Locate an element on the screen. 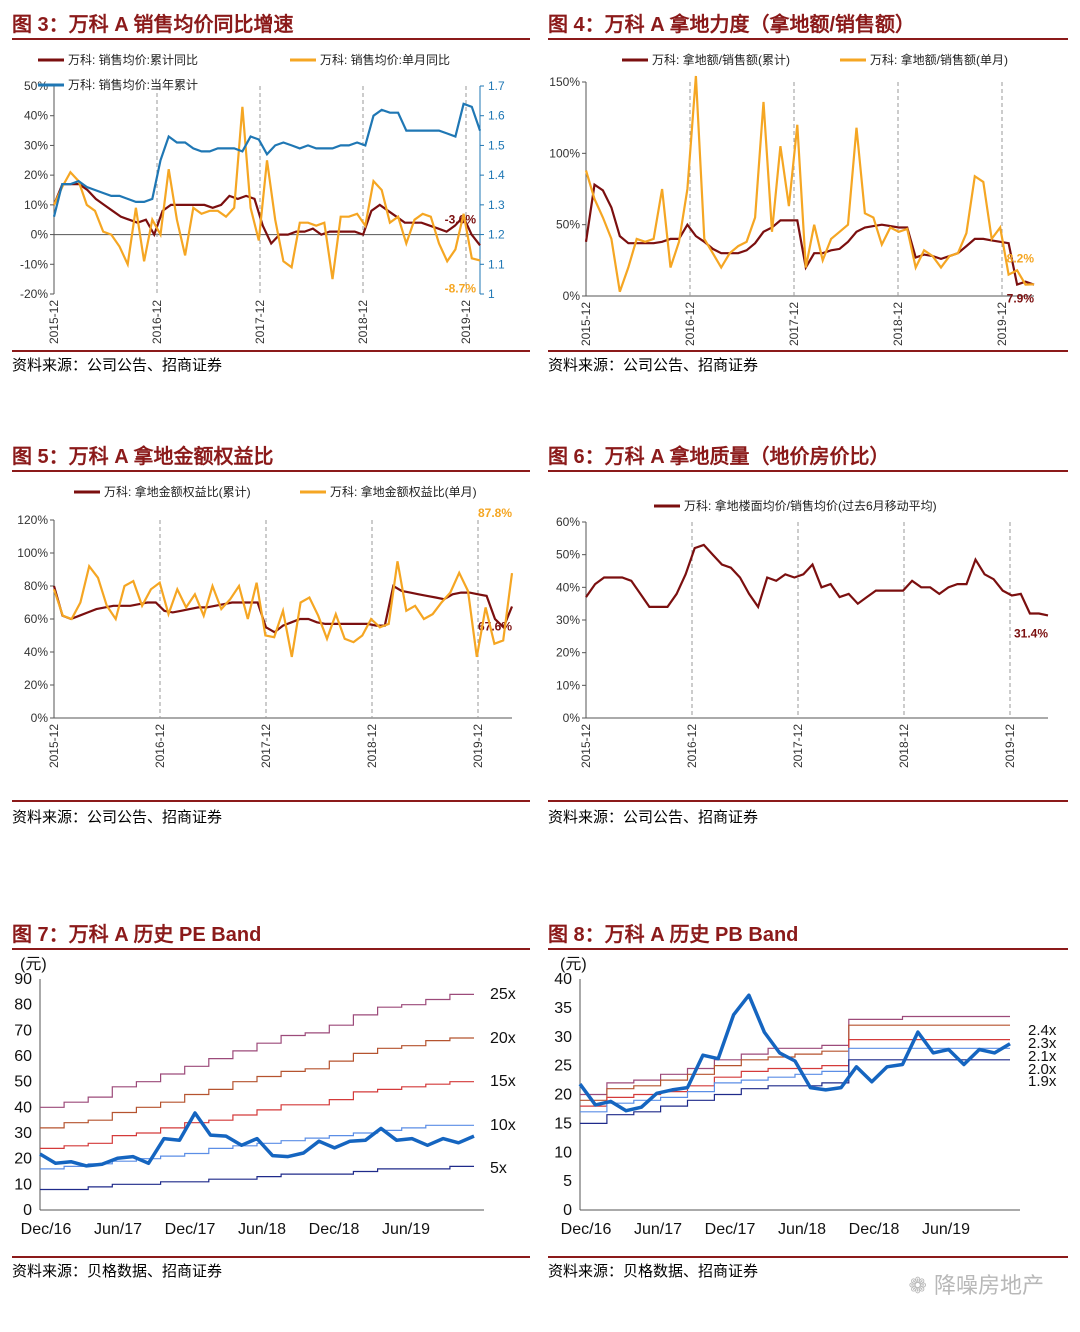  y2-tick-label: 1.5 is located at coordinates (496, 145).